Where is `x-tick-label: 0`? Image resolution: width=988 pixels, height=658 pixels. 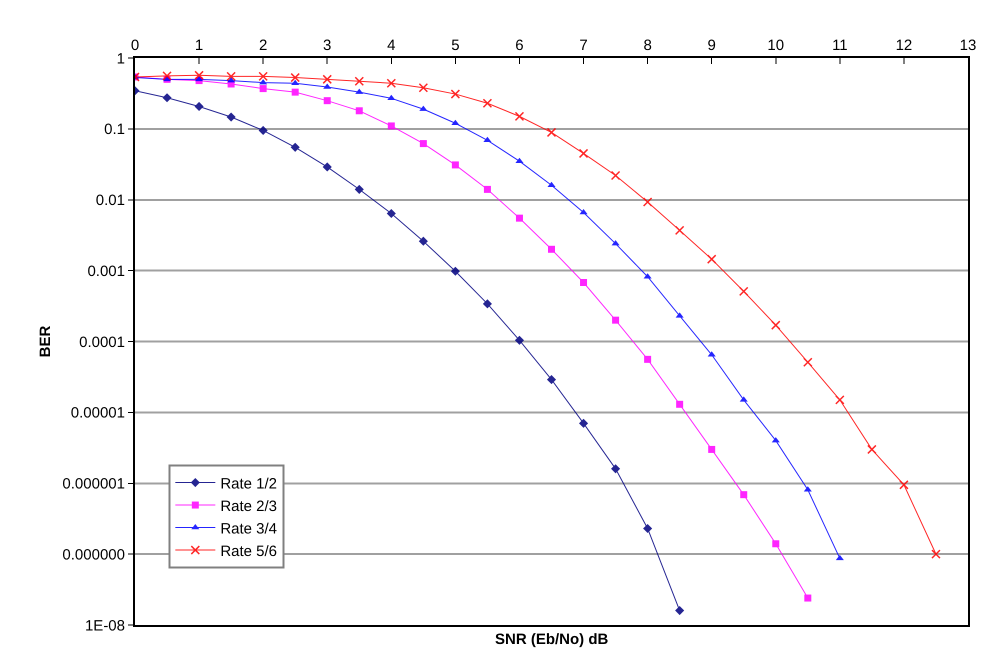 x-tick-label: 0 is located at coordinates (135, 45).